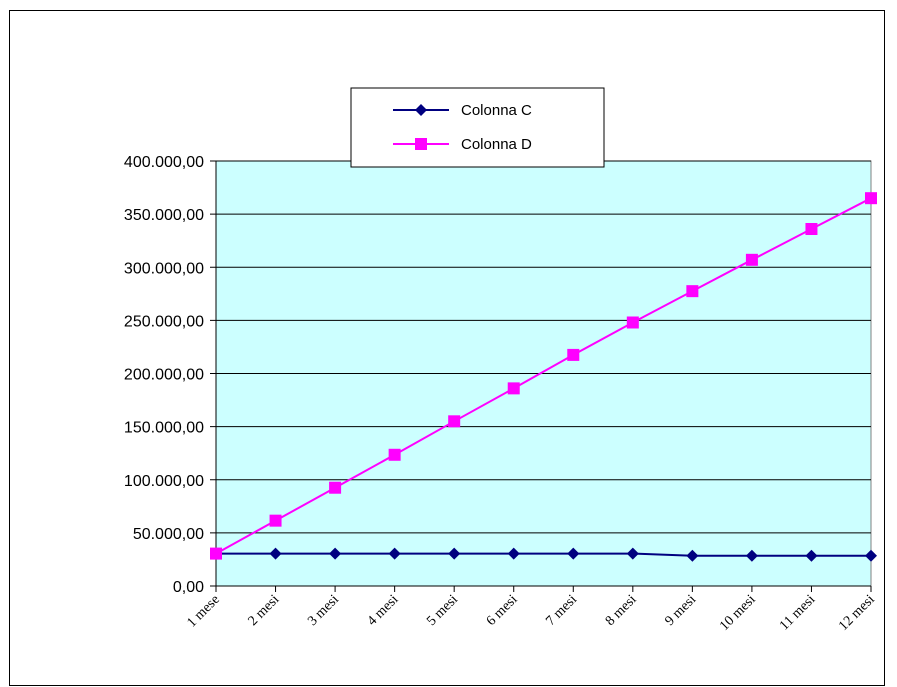 This screenshot has height=687, width=897. I want to click on legend-box, so click(477, 127).